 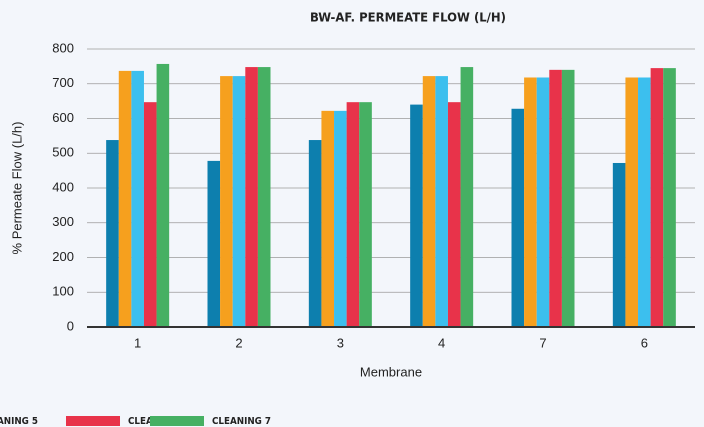 What do you see at coordinates (63, 186) in the screenshot?
I see `y-tick-label: 400` at bounding box center [63, 186].